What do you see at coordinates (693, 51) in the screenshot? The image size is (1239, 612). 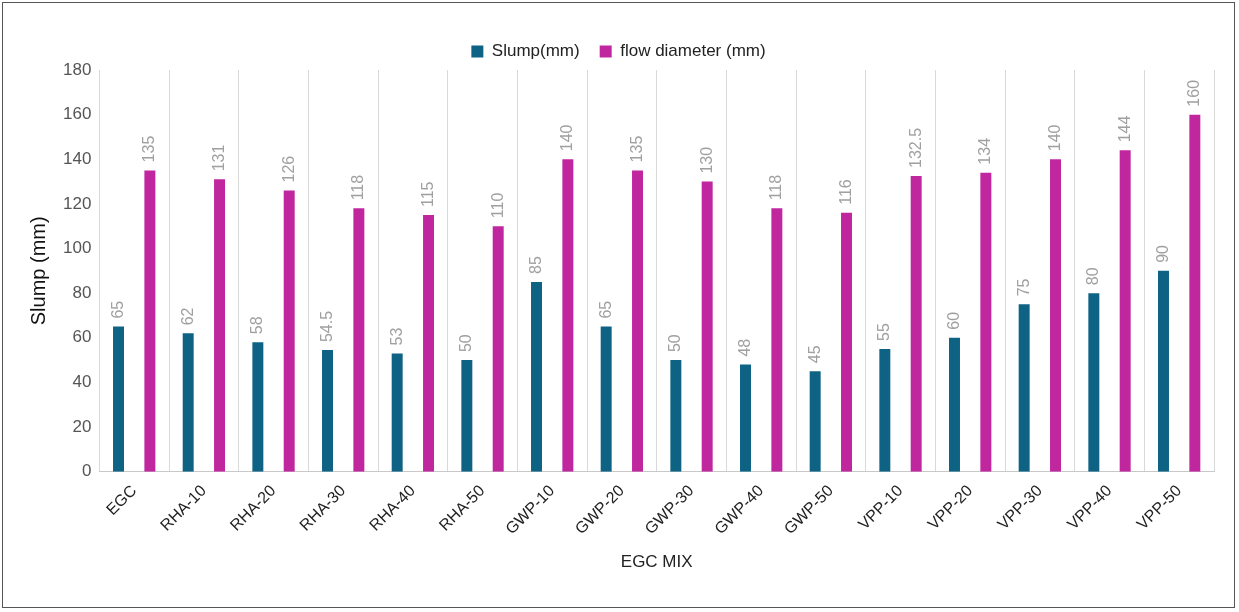 I see `legend-label: flow diameter (mm)` at bounding box center [693, 51].